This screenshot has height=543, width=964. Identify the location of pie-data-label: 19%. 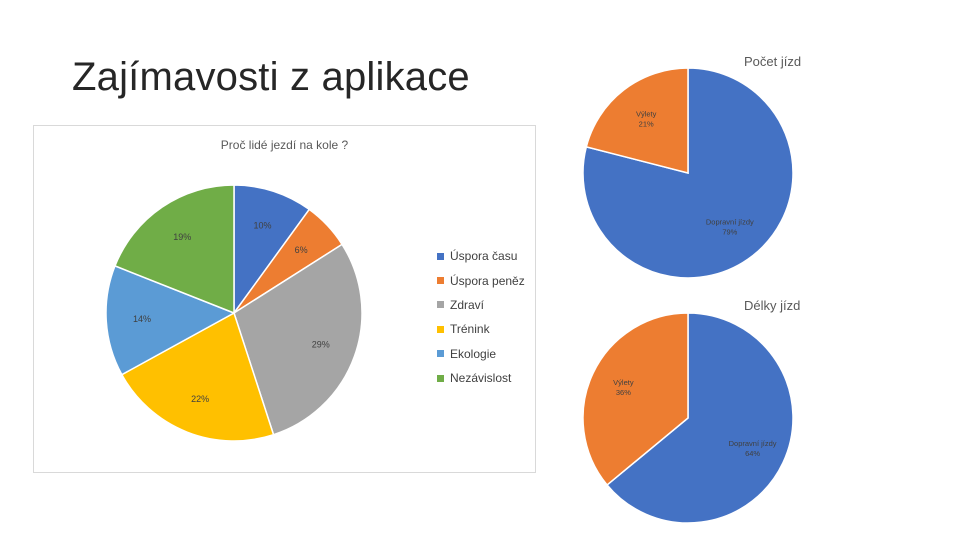
(182, 237).